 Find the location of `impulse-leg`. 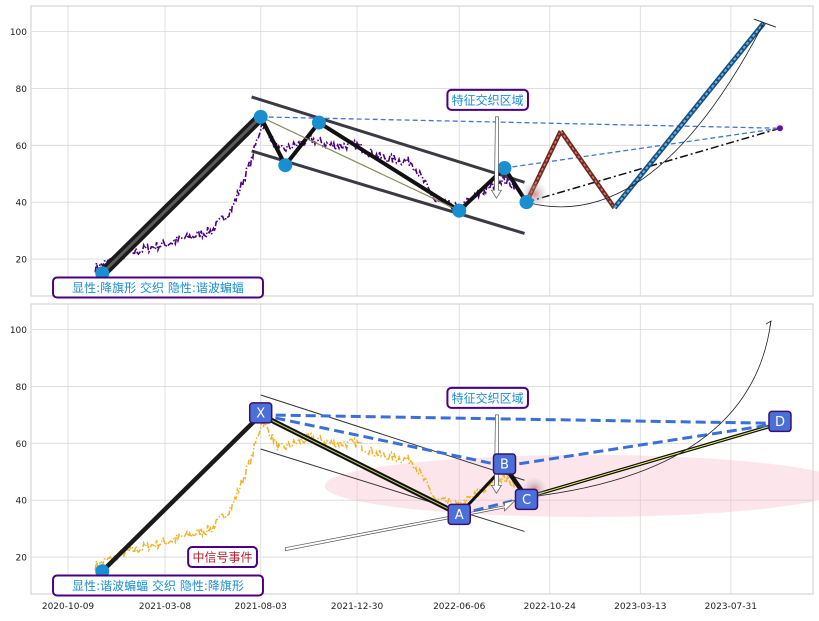

impulse-leg is located at coordinates (181, 493).